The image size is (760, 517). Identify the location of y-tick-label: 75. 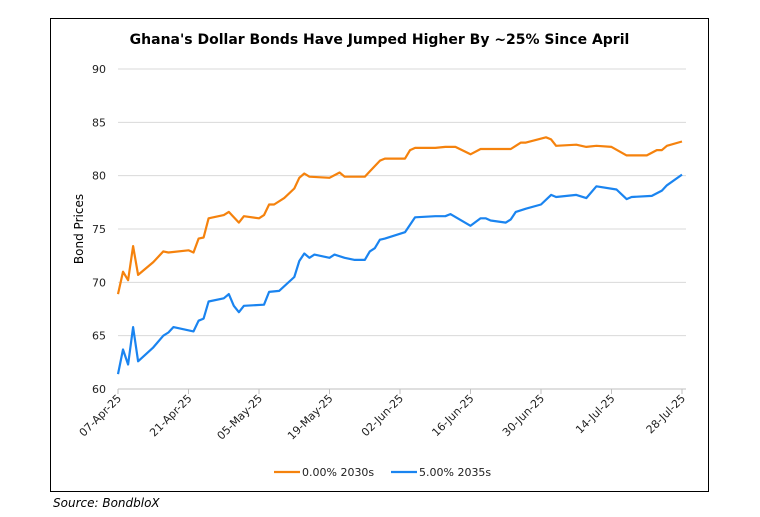
(99, 229).